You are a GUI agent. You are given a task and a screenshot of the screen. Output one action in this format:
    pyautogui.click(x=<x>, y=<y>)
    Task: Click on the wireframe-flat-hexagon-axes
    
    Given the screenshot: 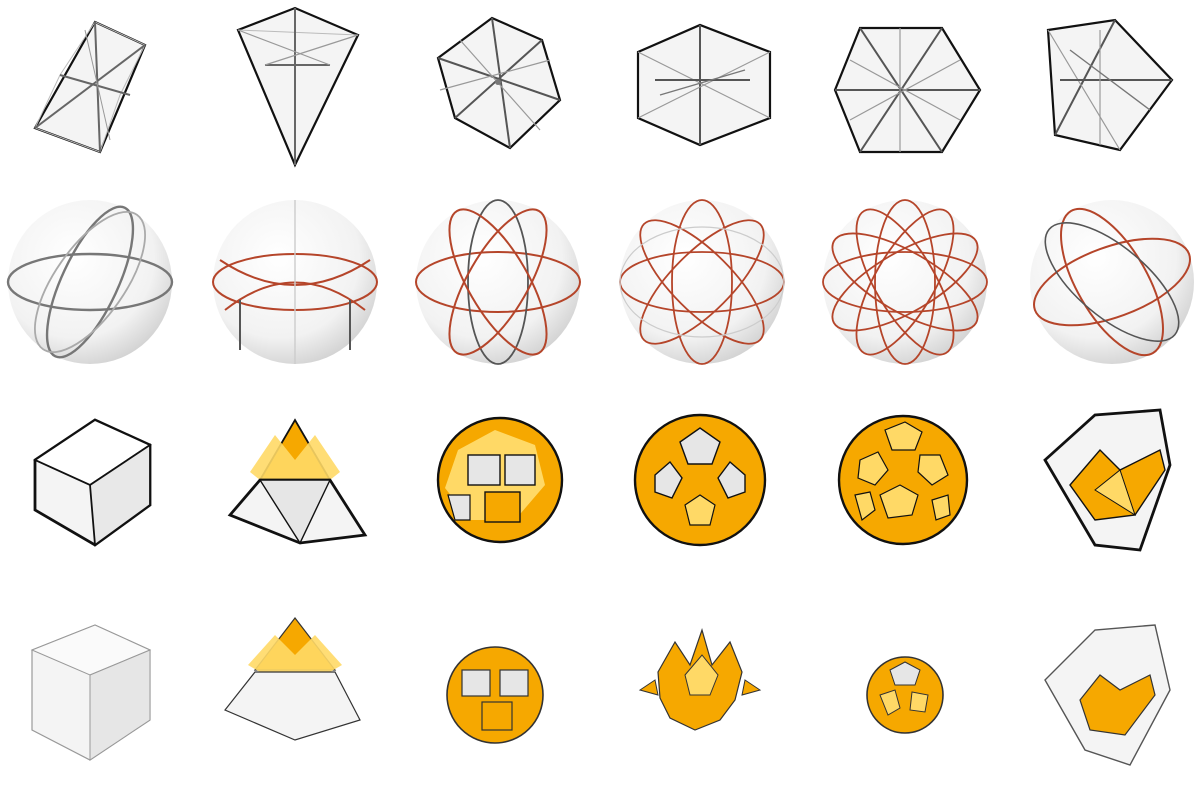 What is the action you would take?
    pyautogui.click(x=695, y=95)
    